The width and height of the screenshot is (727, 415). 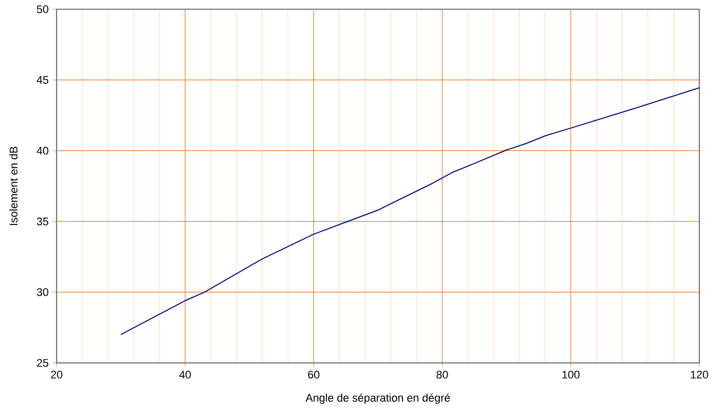 I want to click on y-tick-label: 50, so click(x=42, y=9).